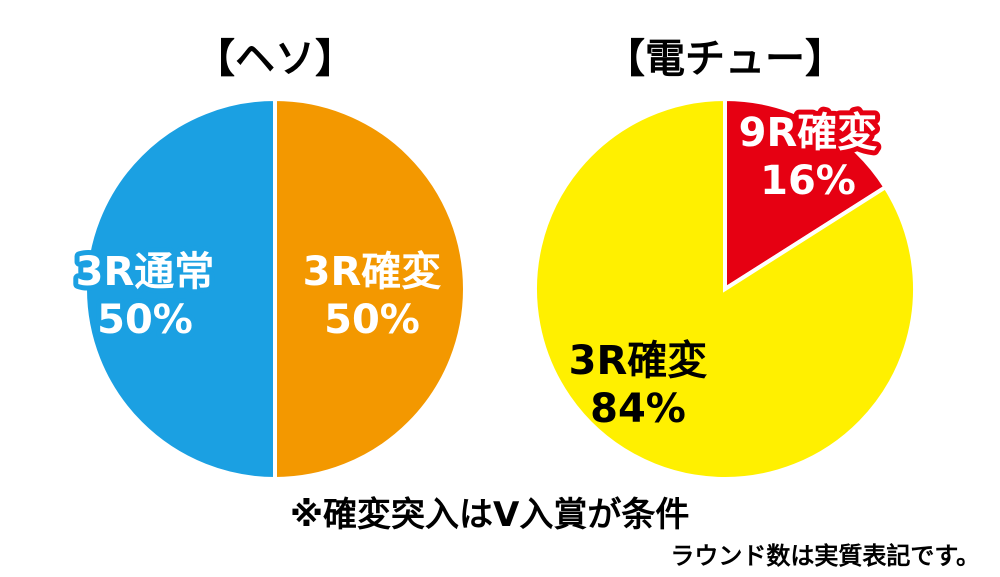  What do you see at coordinates (808, 181) in the screenshot?
I see `slice-value-1-0: 16%` at bounding box center [808, 181].